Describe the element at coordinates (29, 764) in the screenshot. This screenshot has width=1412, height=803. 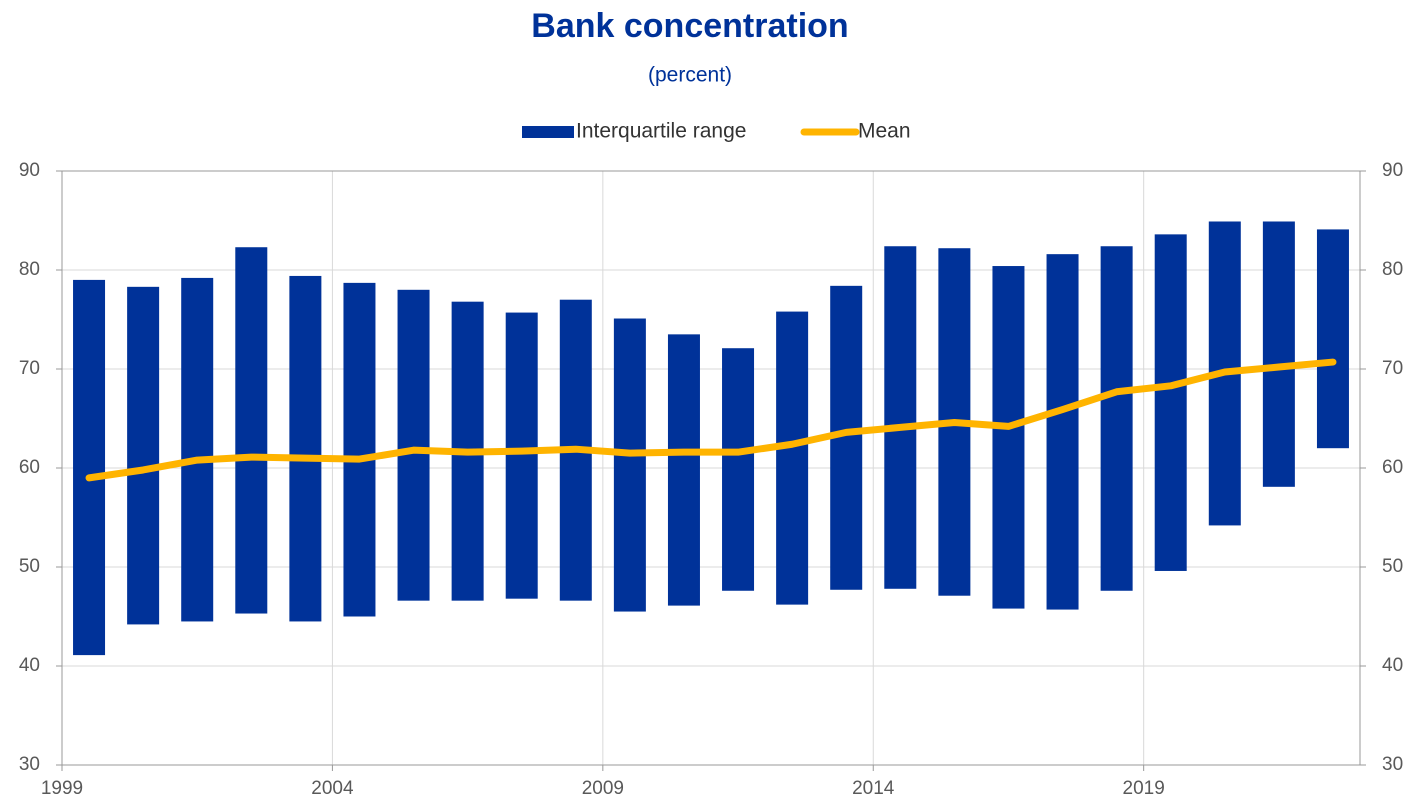
I see `y-tick-label: 30` at that location.